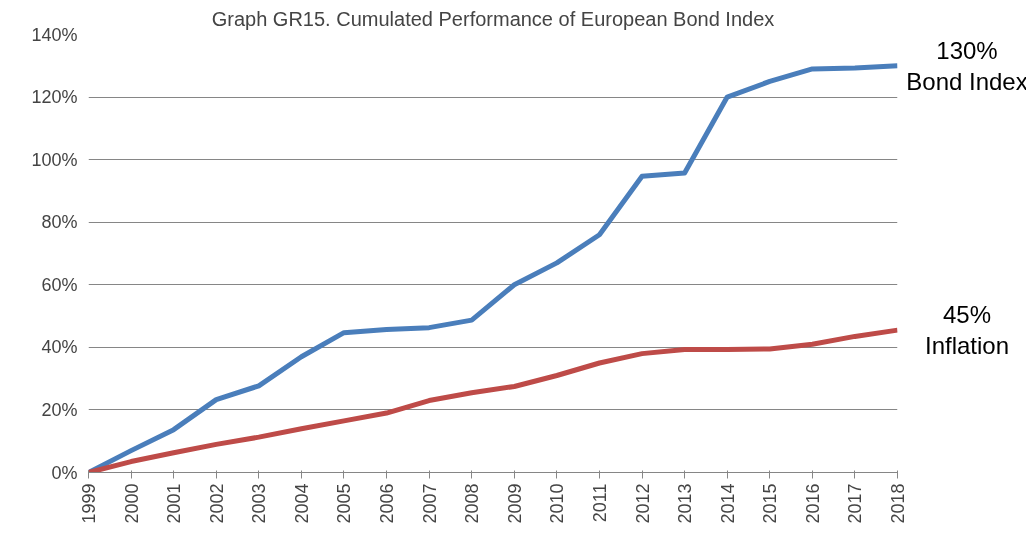 This screenshot has height=538, width=1026. Describe the element at coordinates (967, 346) in the screenshot. I see `series-label: Inflation` at that location.